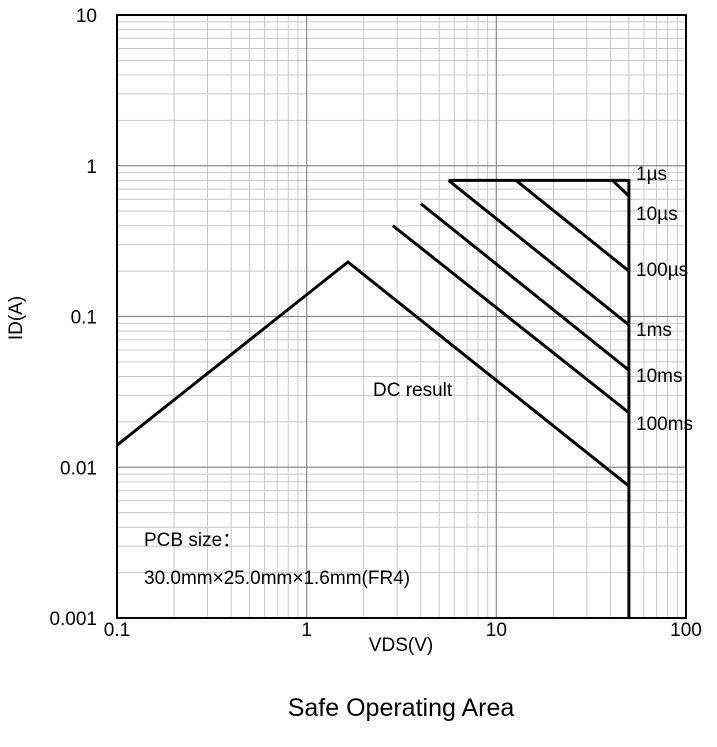  What do you see at coordinates (117, 630) in the screenshot?
I see `x-tick-label: 0.1` at bounding box center [117, 630].